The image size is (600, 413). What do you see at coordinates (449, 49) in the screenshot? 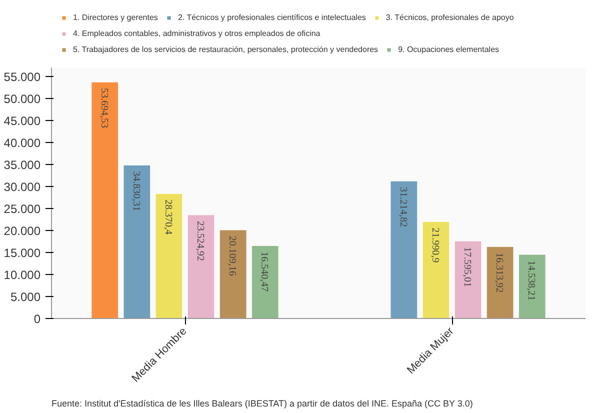
I see `legend-label: 9. Ocupaciones elementales` at bounding box center [449, 49].